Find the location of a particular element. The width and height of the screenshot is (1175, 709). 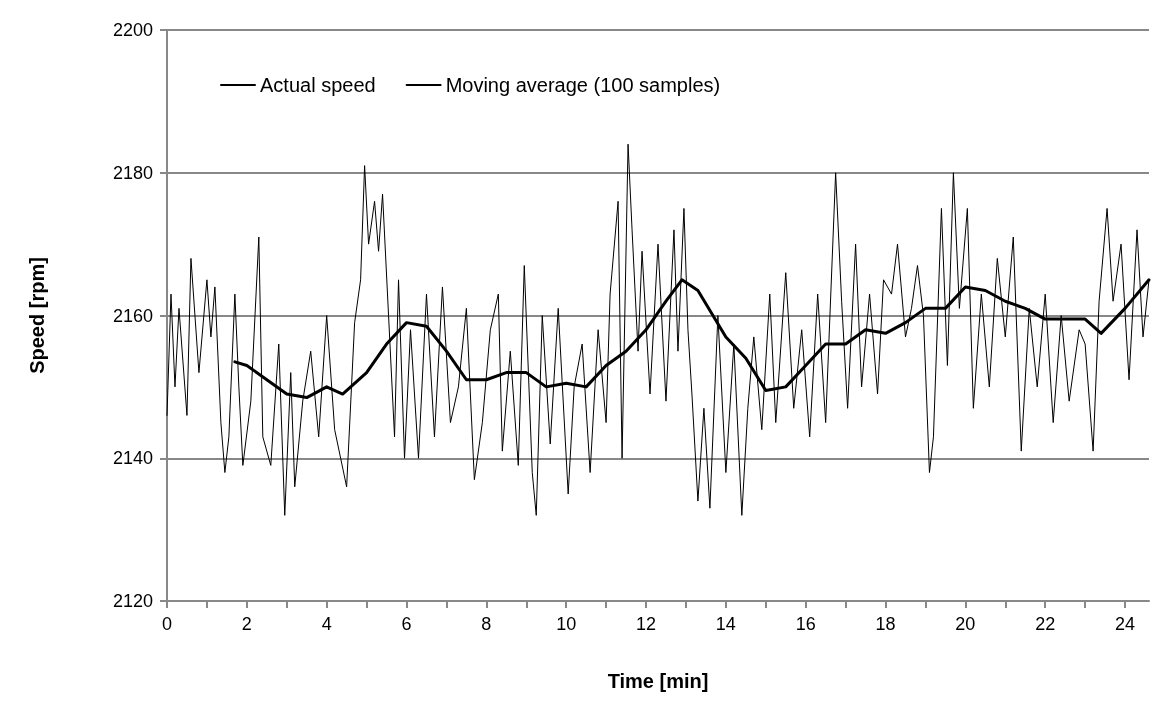

y-axis-title: Speed [rpm] is located at coordinates (37, 315).